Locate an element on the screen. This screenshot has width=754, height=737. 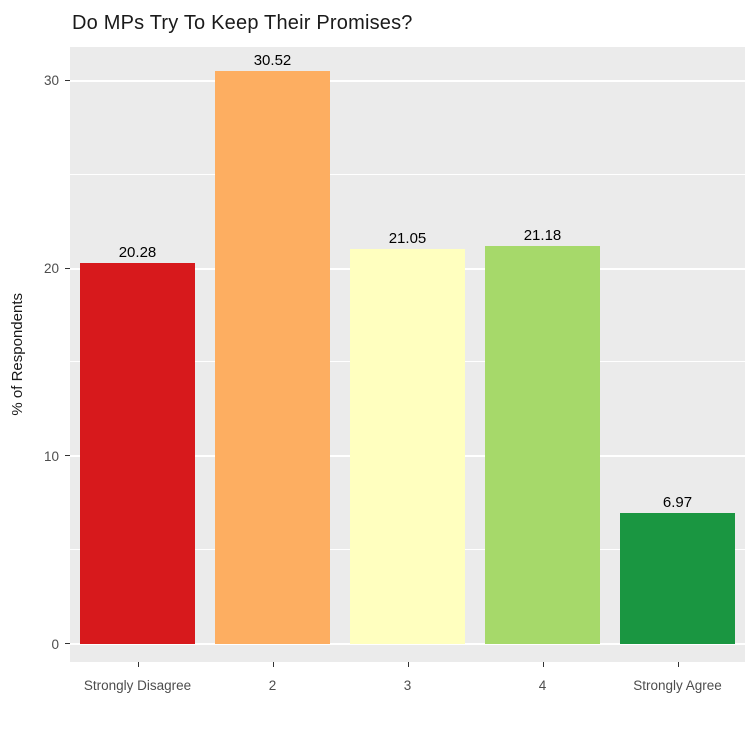
y-axis-title: % of Respondents is located at coordinates (17, 354).